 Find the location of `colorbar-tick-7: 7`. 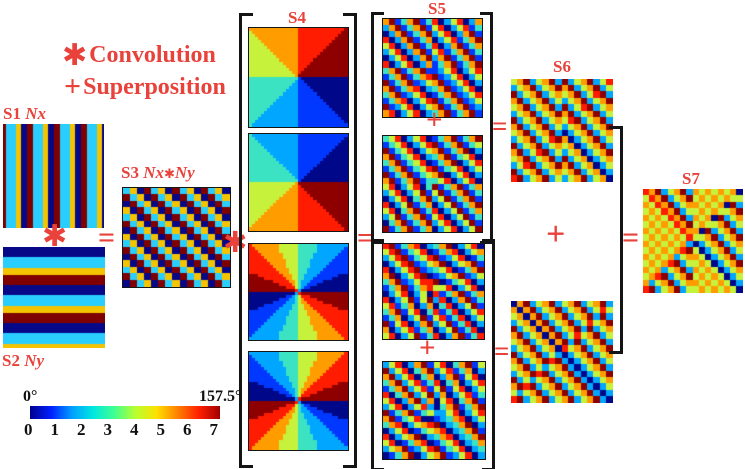

colorbar-tick-7: 7 is located at coordinates (214, 429).